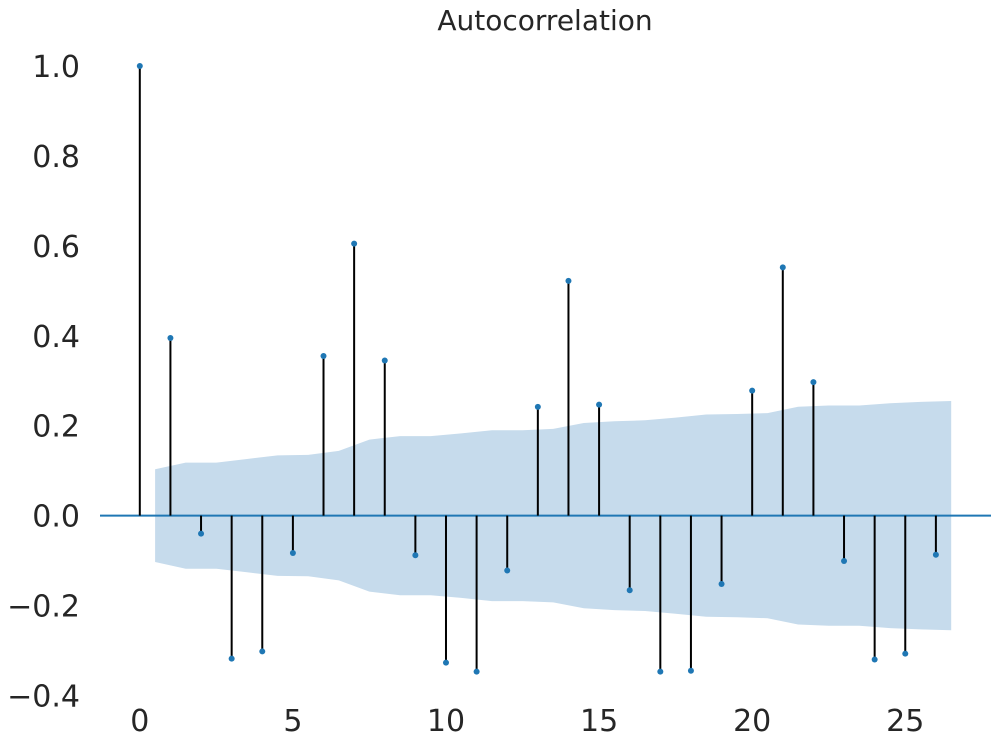 This screenshot has width=999, height=743. What do you see at coordinates (544, 20) in the screenshot?
I see `chart-title: Autocorrelation` at bounding box center [544, 20].